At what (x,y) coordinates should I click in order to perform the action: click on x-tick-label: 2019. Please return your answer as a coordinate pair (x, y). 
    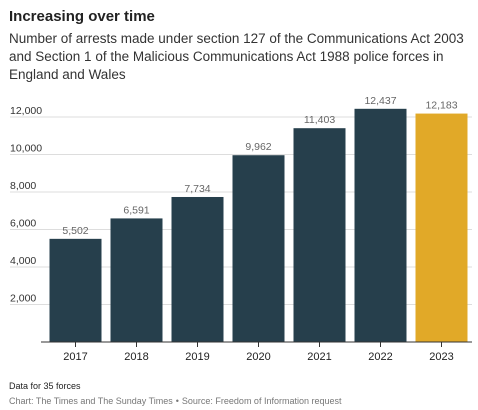
    Looking at the image, I should click on (197, 357).